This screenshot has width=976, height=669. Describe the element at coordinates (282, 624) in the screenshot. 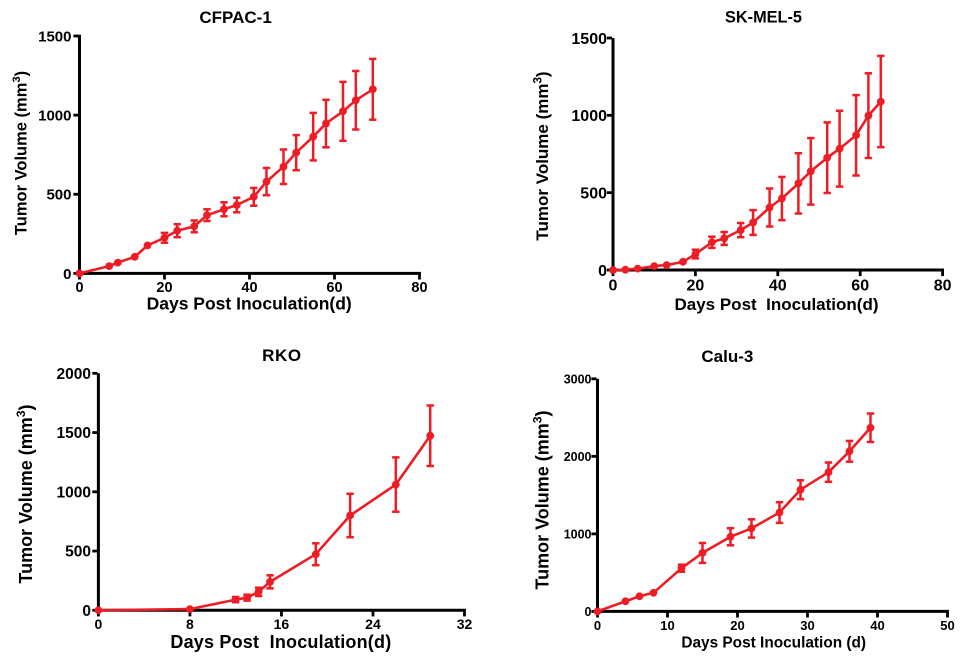

I see `svg-text: 16` at that location.